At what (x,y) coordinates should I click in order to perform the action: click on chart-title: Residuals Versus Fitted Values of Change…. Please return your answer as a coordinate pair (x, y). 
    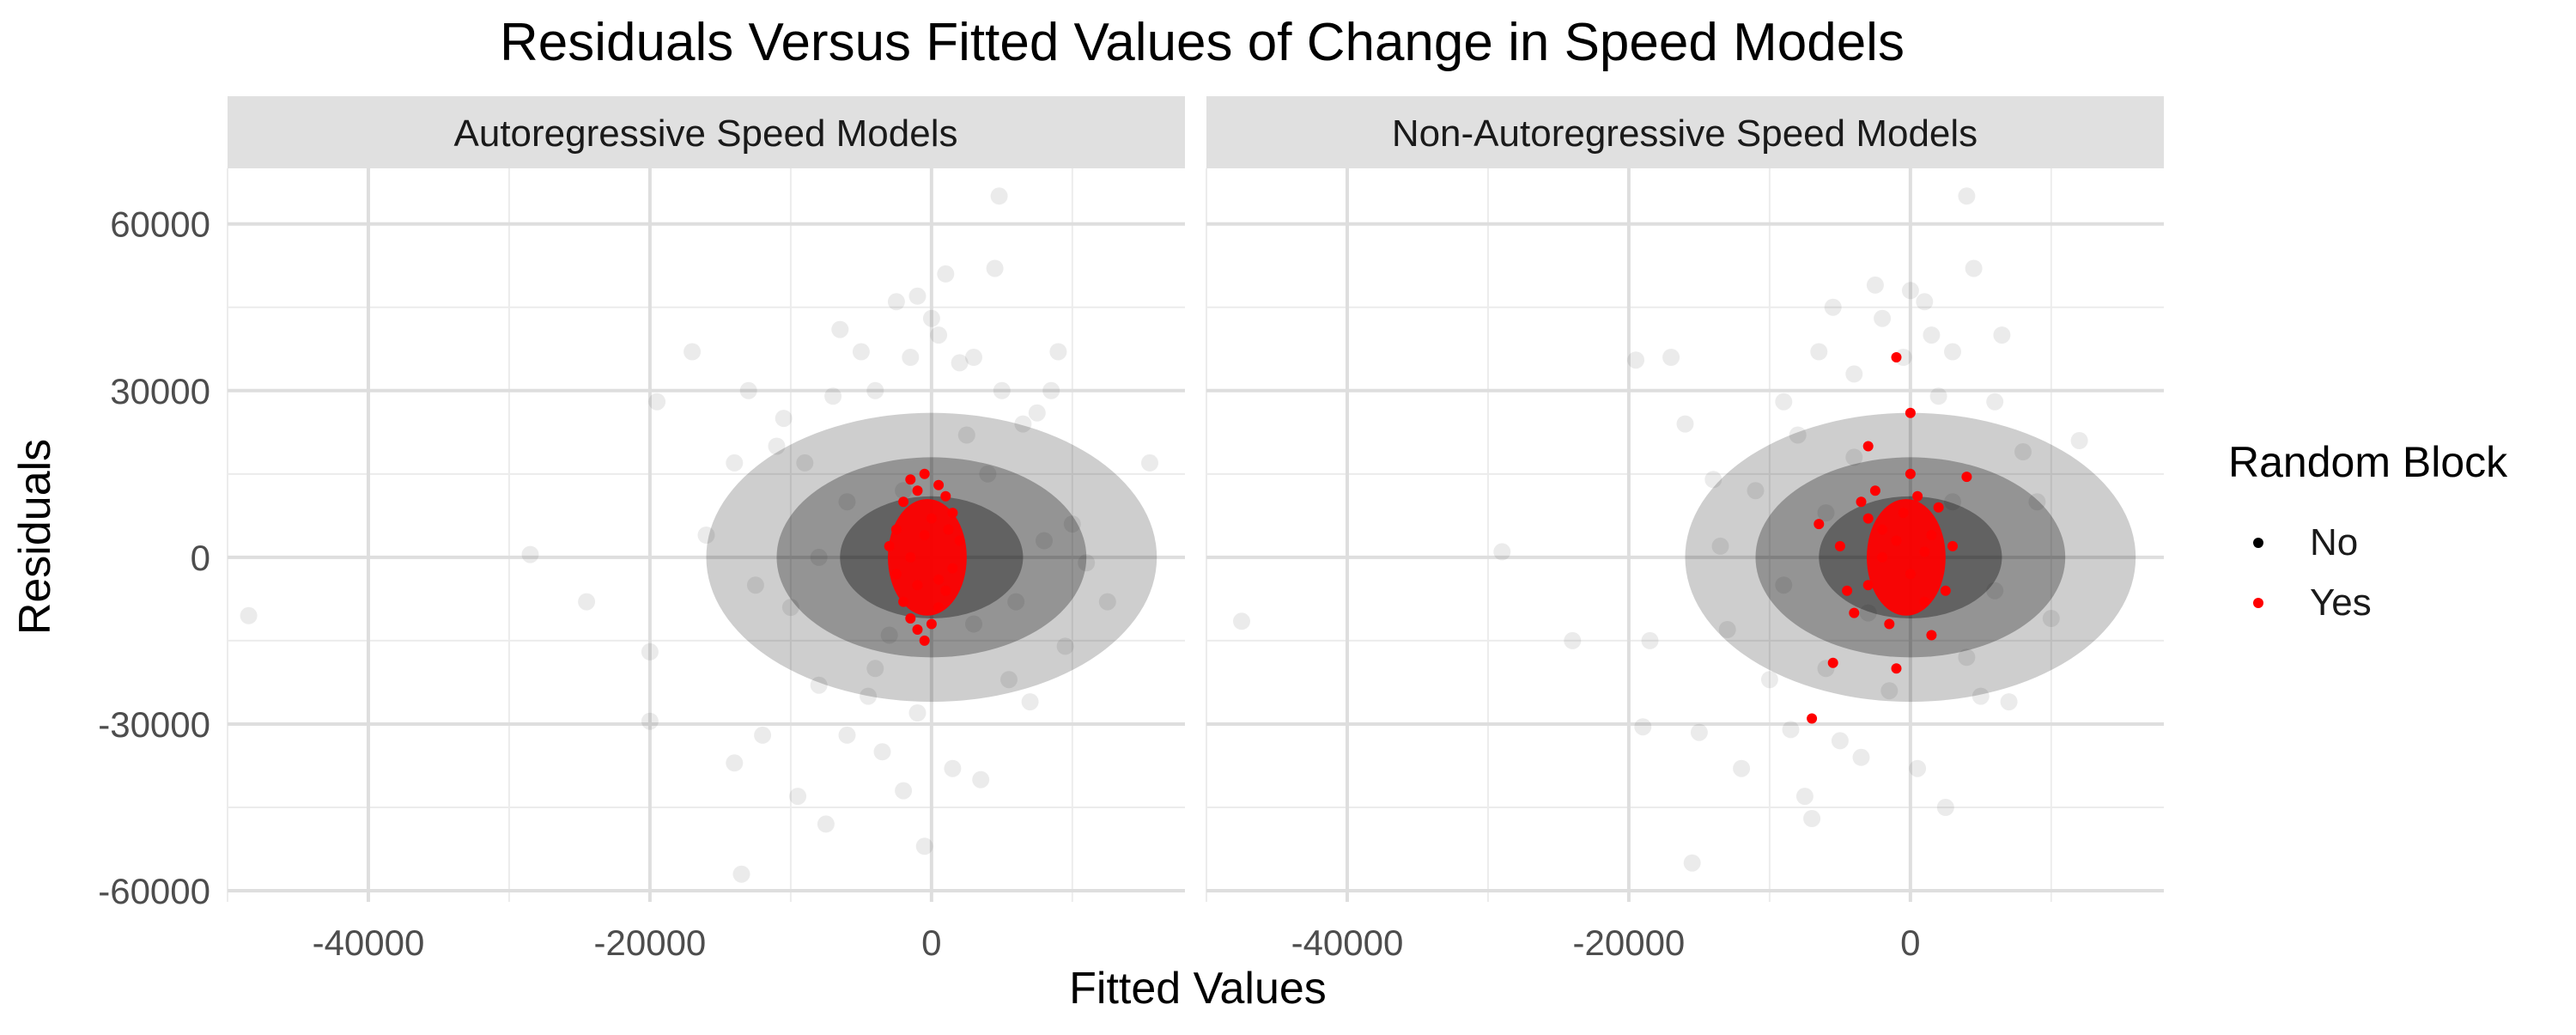
    Looking at the image, I should click on (1202, 42).